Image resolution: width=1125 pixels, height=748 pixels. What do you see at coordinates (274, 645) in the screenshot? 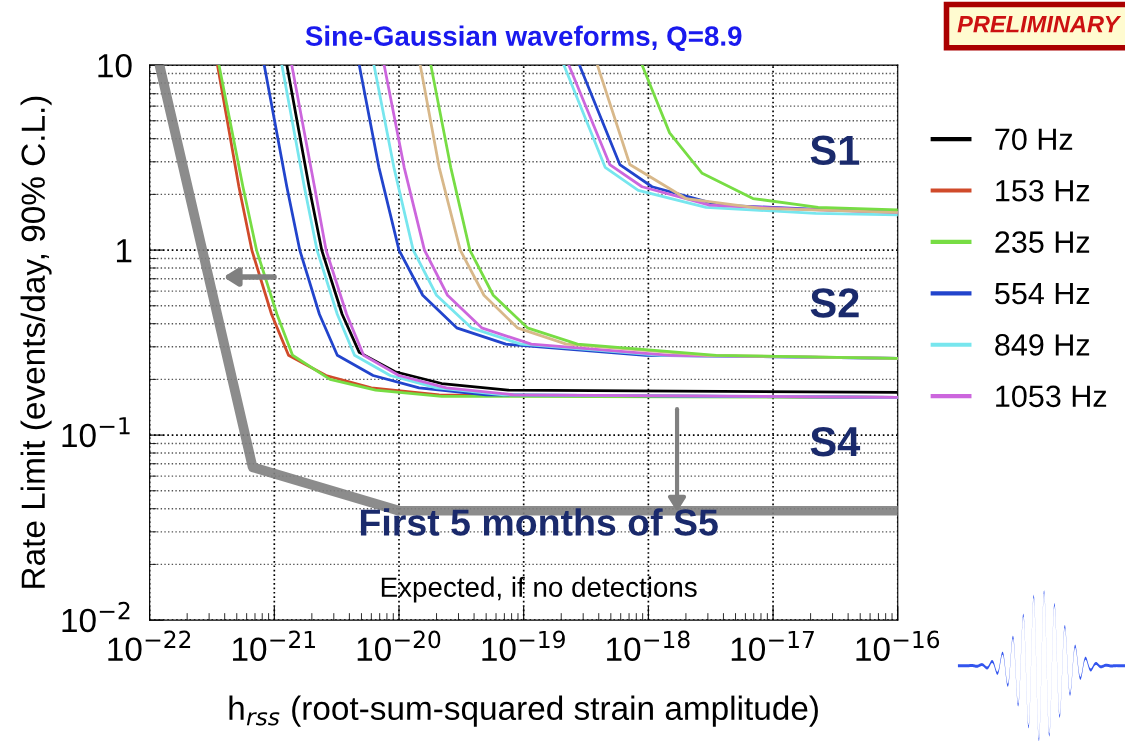
I see `x-tick-label: 10$^{−21}$` at bounding box center [274, 645].